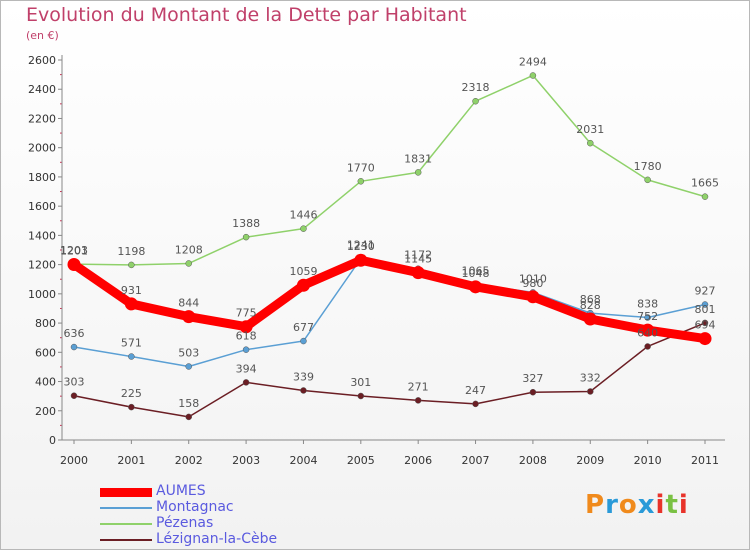  I want to click on y-tick-label: 2600, so click(42, 60).